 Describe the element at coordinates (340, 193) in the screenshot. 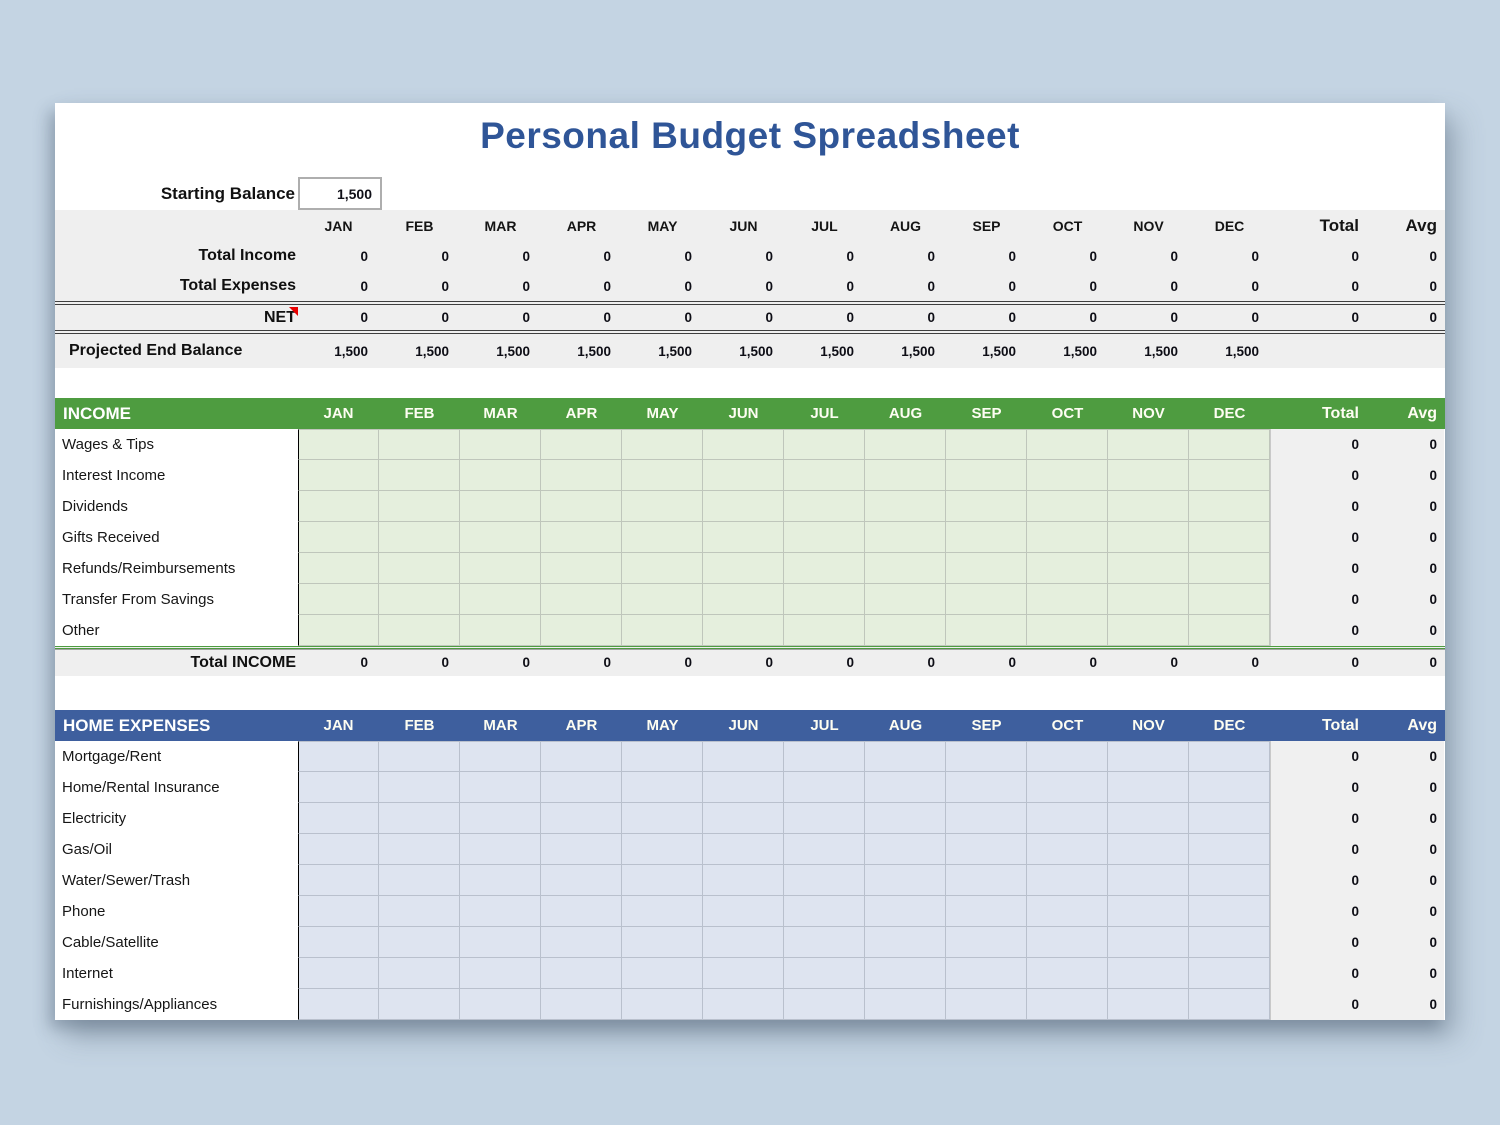

I see `starting-balance-input: 1,500` at that location.